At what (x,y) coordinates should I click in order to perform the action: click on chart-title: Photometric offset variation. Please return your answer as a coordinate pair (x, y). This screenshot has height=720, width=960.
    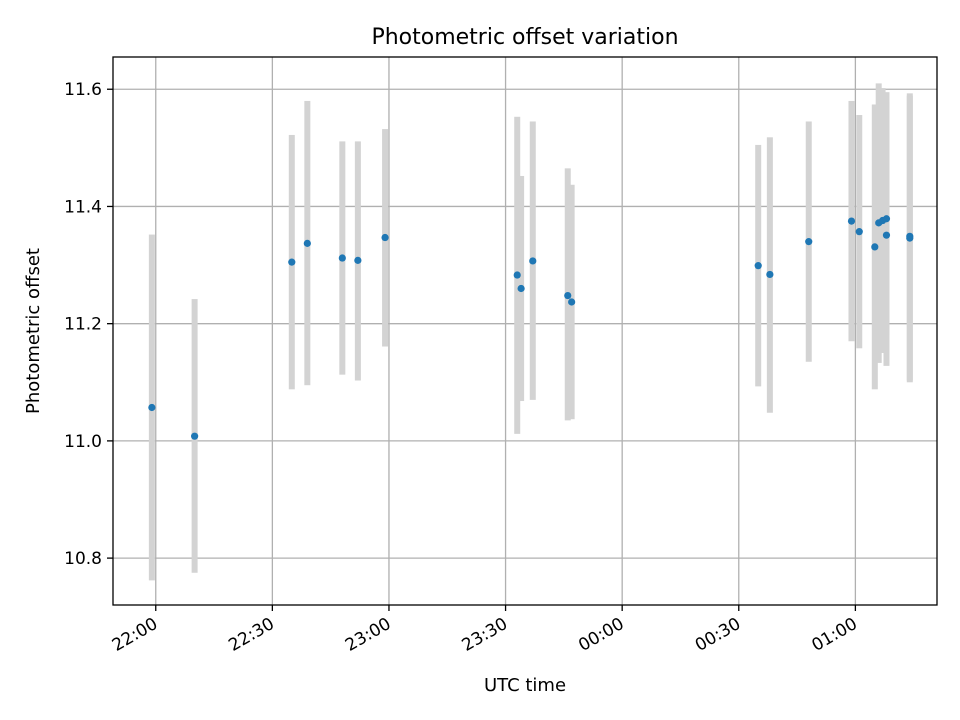
    Looking at the image, I should click on (524, 37).